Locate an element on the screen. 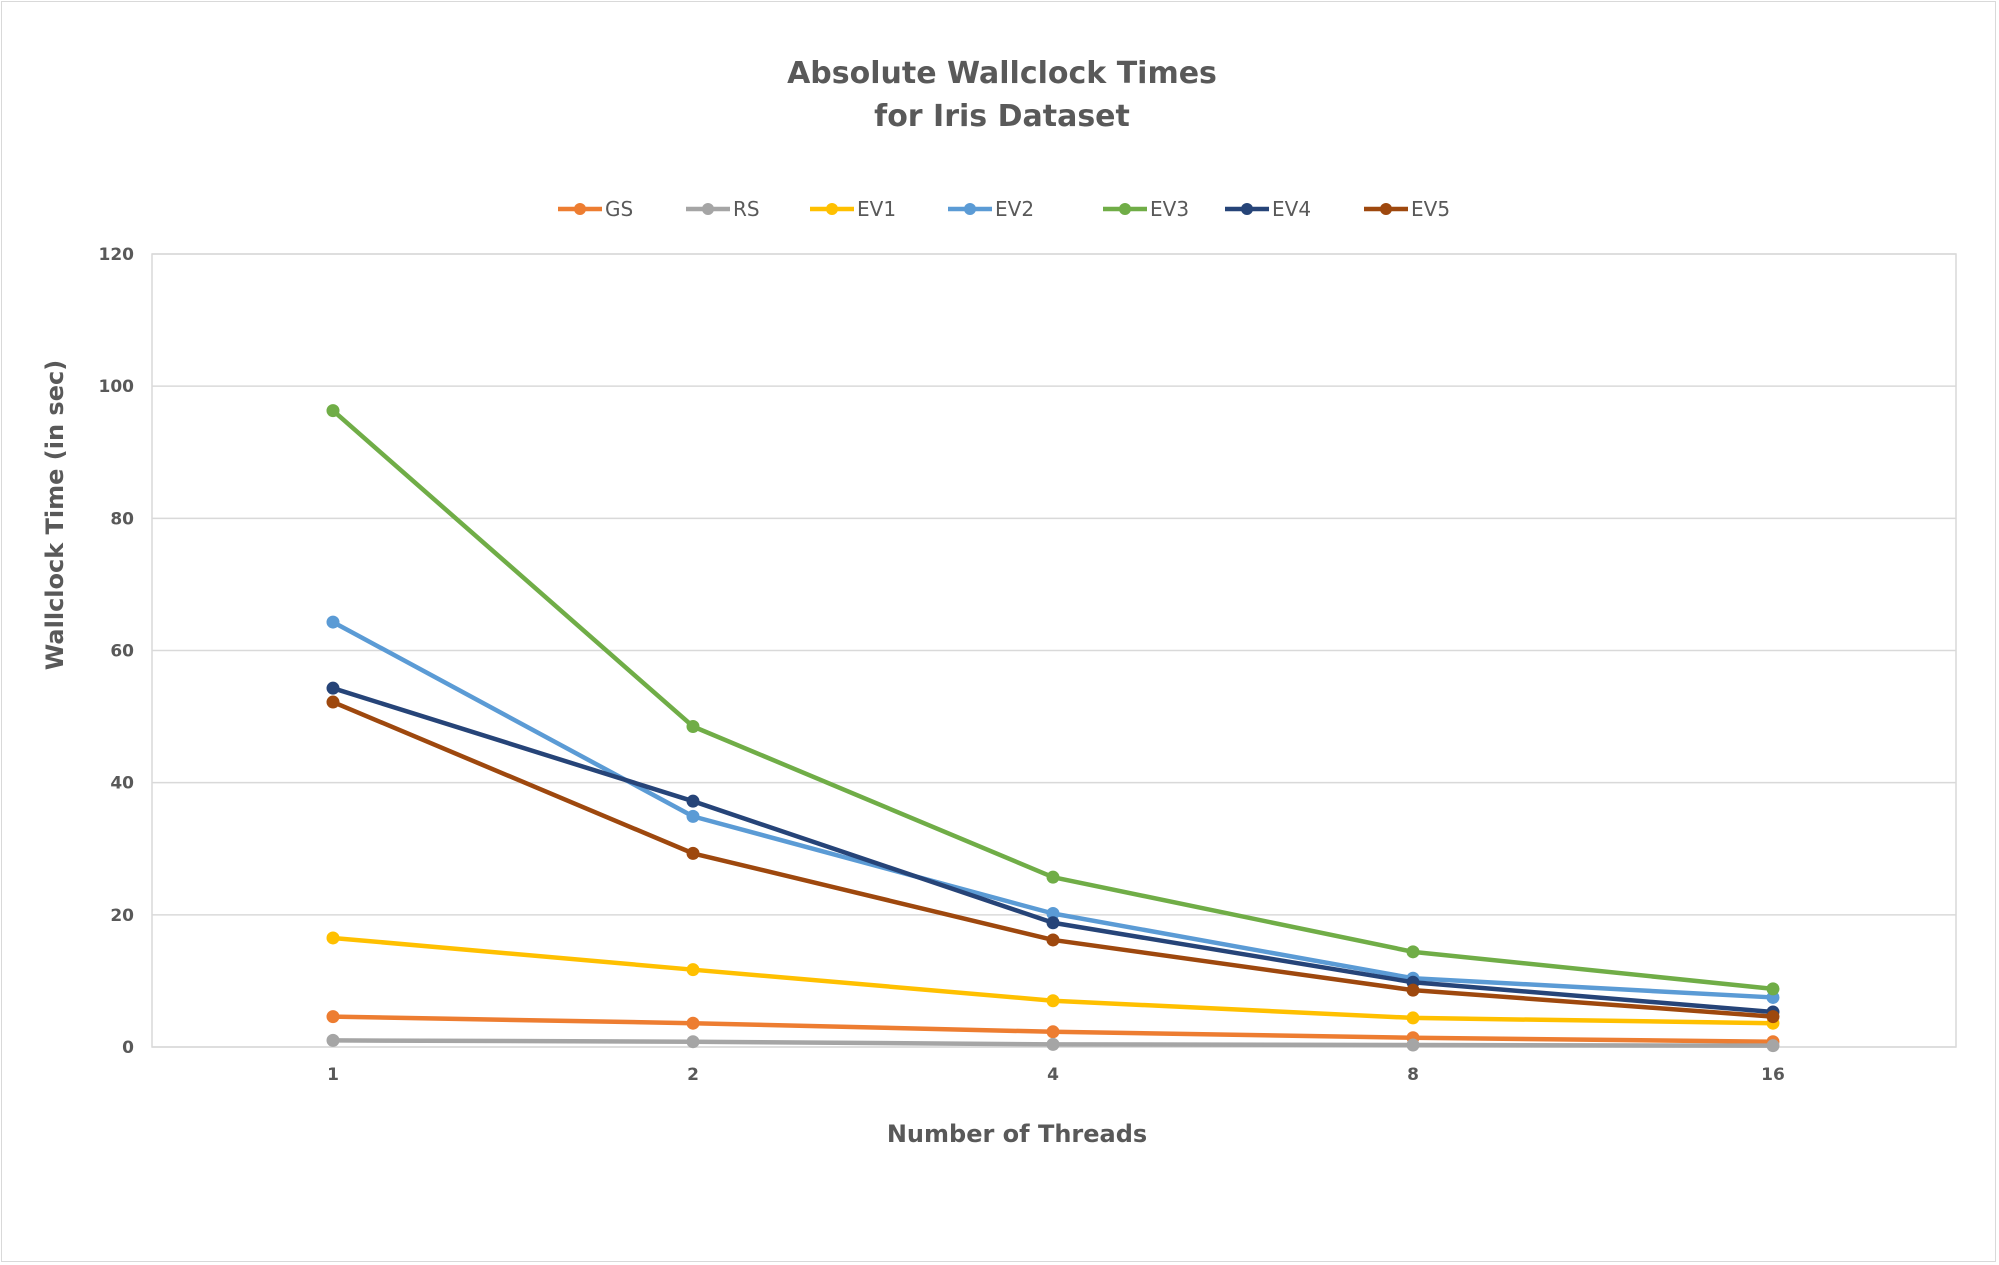 The width and height of the screenshot is (1999, 1265). y-tick-label-0: 0 is located at coordinates (128, 1048).